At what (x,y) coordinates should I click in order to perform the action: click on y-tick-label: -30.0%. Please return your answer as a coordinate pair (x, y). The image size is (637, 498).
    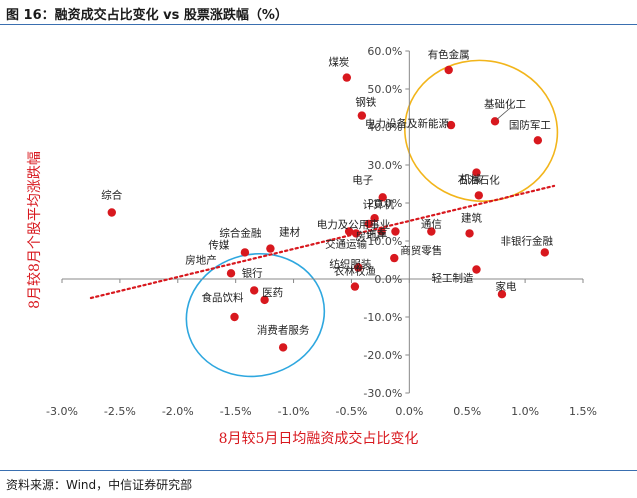
    Looking at the image, I should click on (382, 393).